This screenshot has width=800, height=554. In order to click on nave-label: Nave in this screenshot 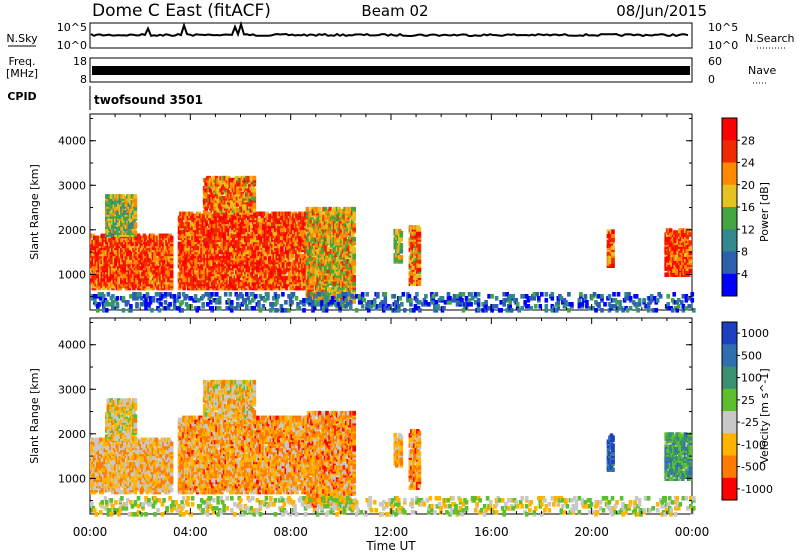, I will do `click(762, 70)`.